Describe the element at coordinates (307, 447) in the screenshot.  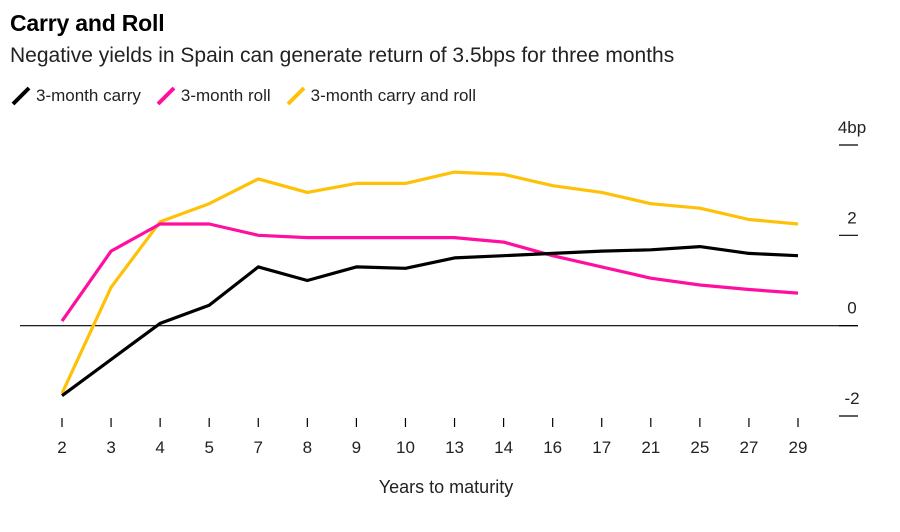
I see `x-tick-label: 8` at that location.